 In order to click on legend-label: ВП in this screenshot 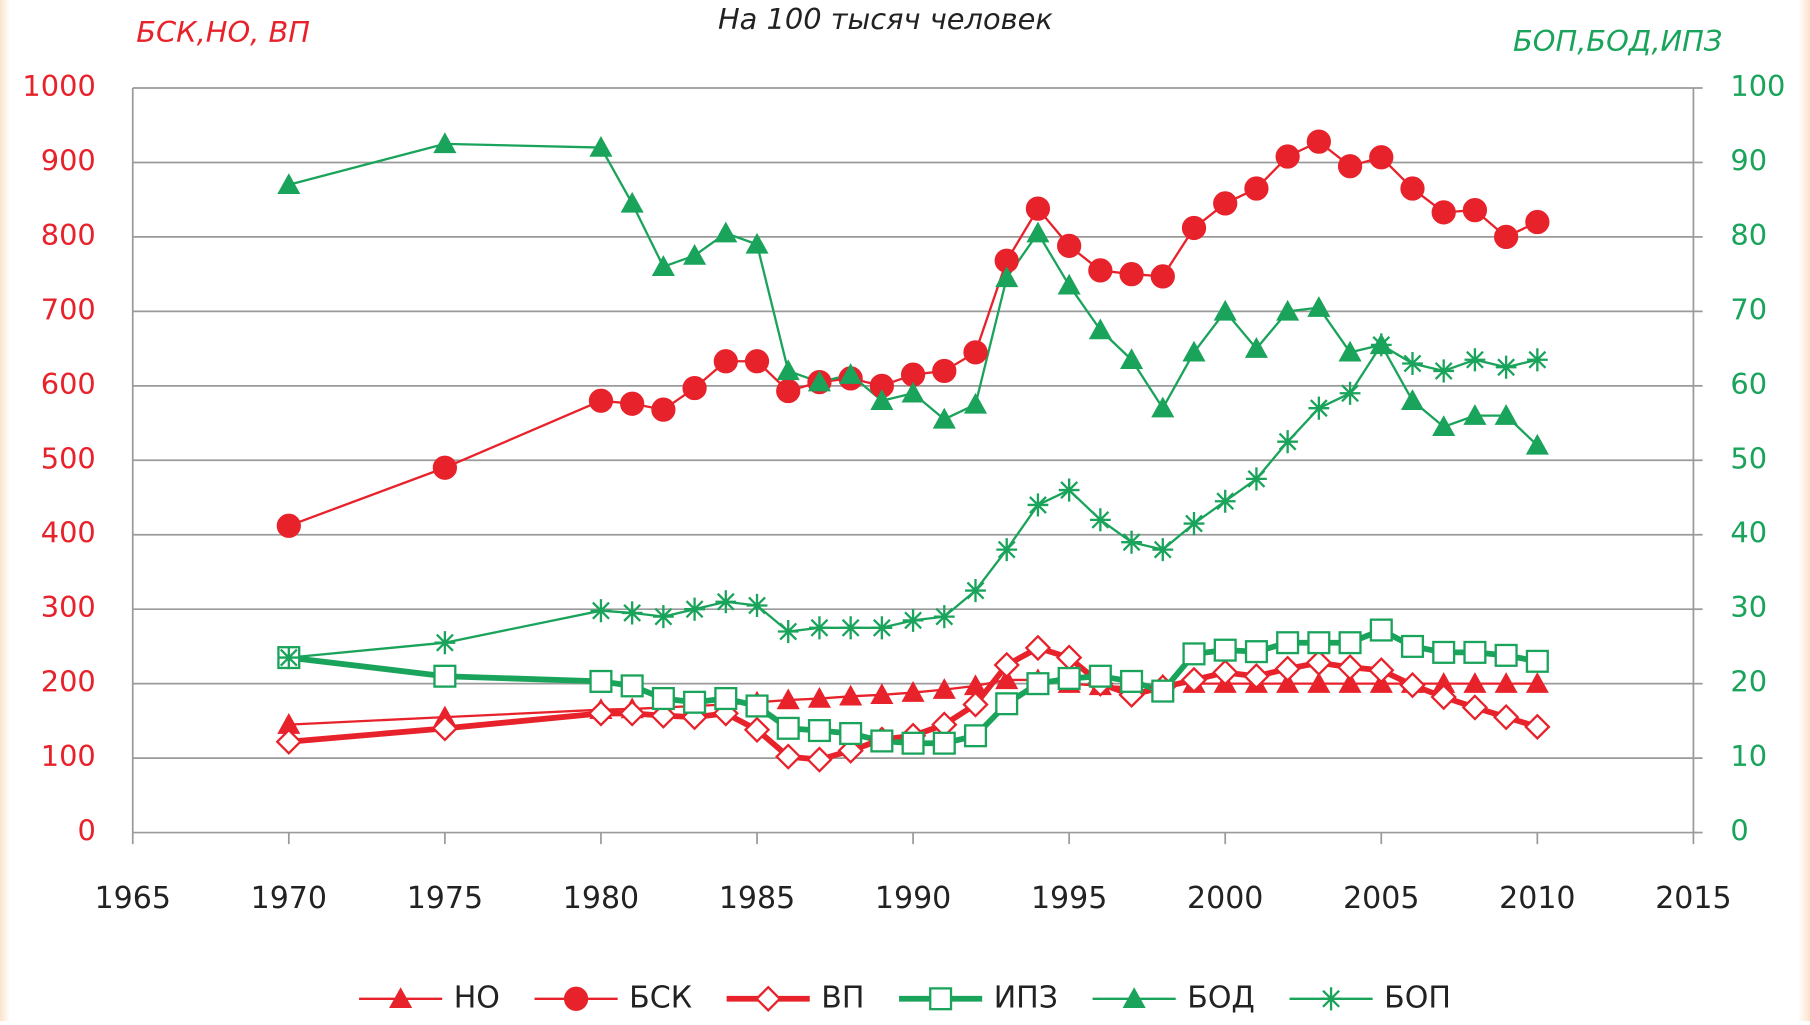, I will do `click(842, 997)`.